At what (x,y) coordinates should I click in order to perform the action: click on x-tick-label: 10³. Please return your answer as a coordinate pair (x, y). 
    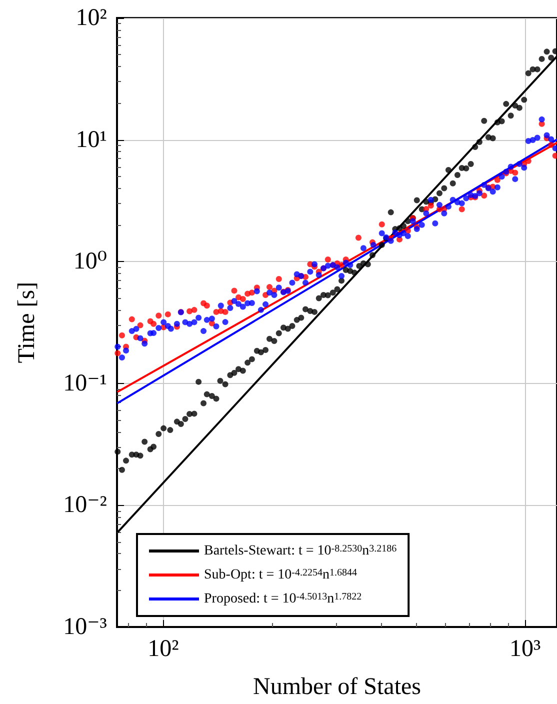
    Looking at the image, I should click on (525, 649).